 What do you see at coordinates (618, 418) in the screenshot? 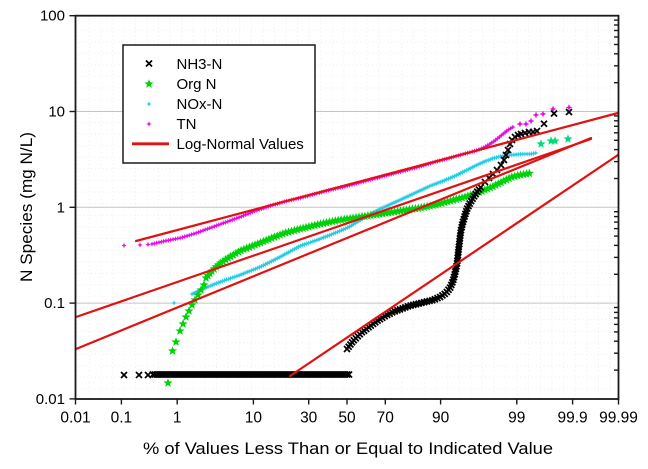
I see `svg-text: 99.99` at bounding box center [618, 418].